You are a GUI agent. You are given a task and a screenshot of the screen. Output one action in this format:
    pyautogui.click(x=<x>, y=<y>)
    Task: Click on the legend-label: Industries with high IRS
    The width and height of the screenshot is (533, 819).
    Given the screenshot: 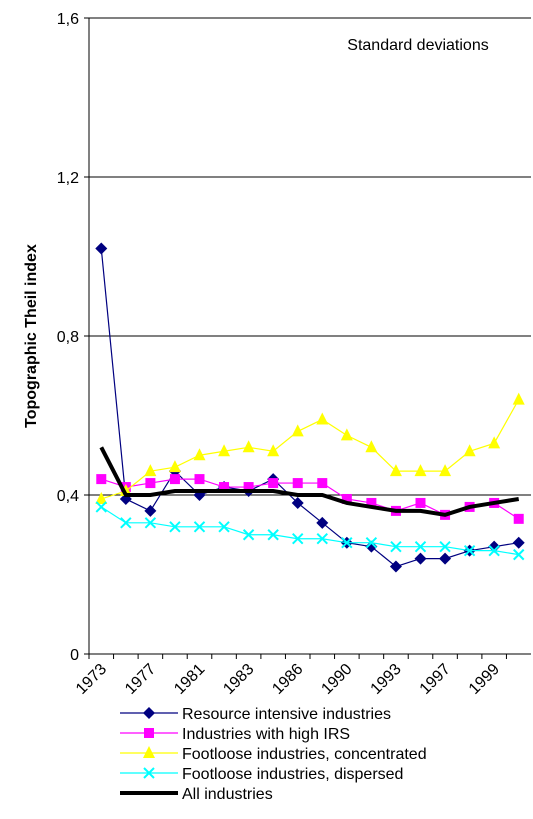 What is the action you would take?
    pyautogui.click(x=266, y=734)
    